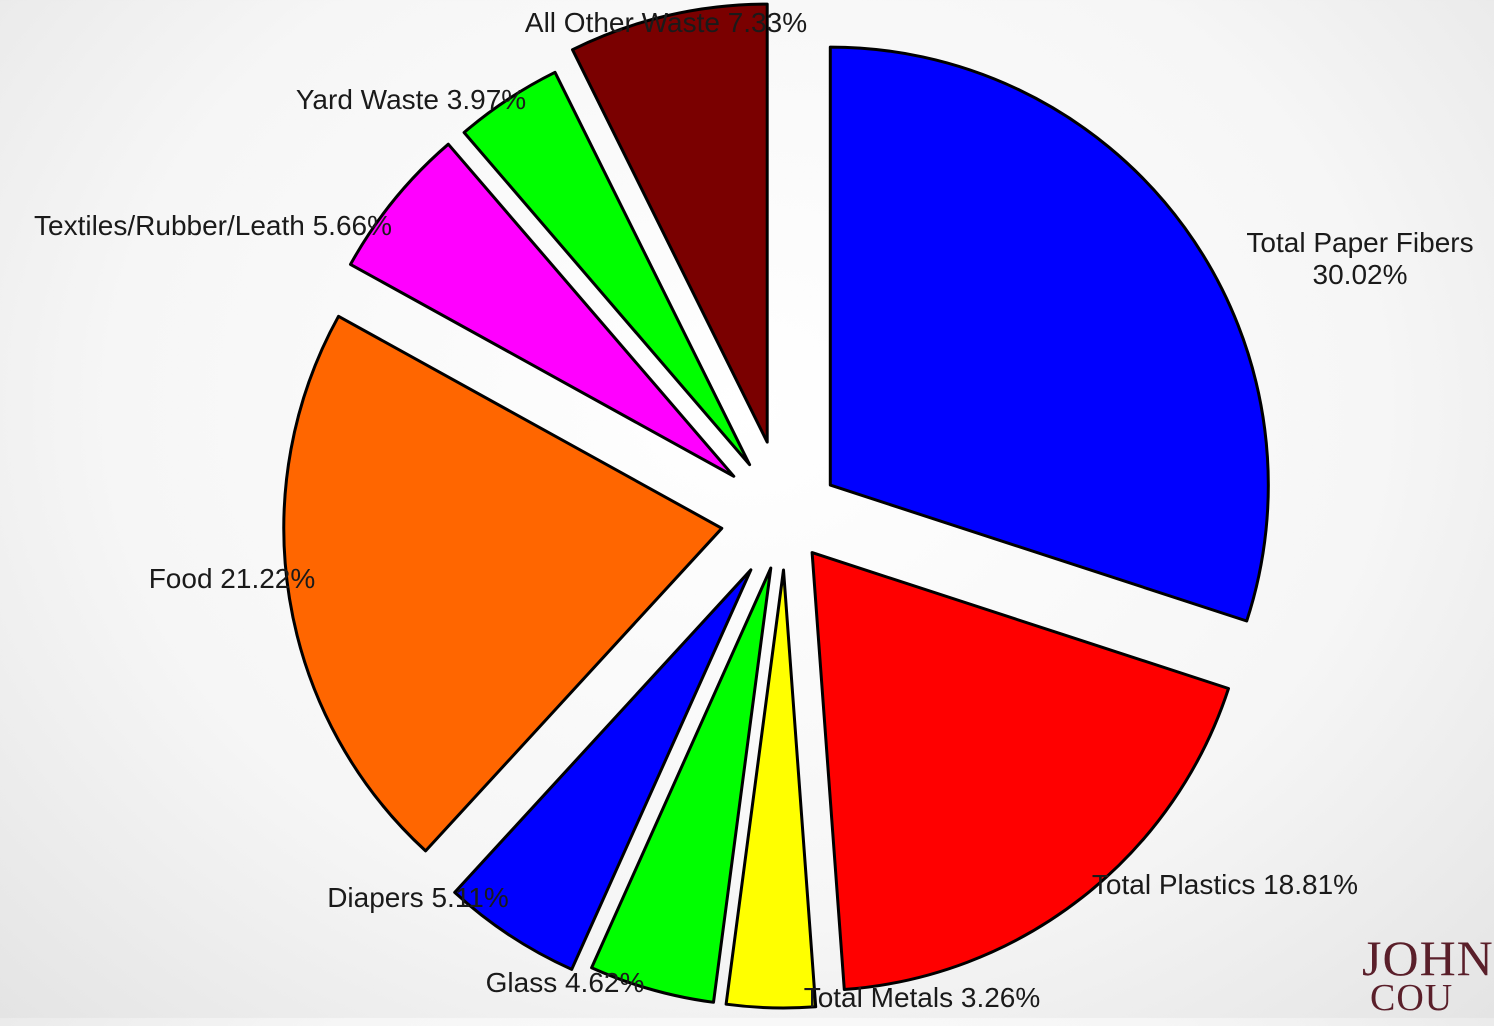 Image resolution: width=1494 pixels, height=1026 pixels. Describe the element at coordinates (565, 982) in the screenshot. I see `label-glass: Glass 4.62%` at that location.